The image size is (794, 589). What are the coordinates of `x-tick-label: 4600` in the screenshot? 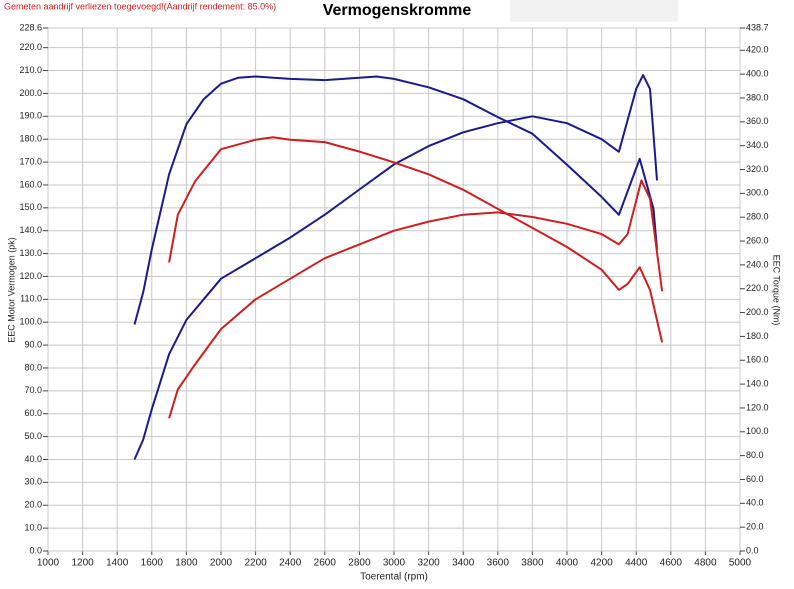 It's located at (671, 563).